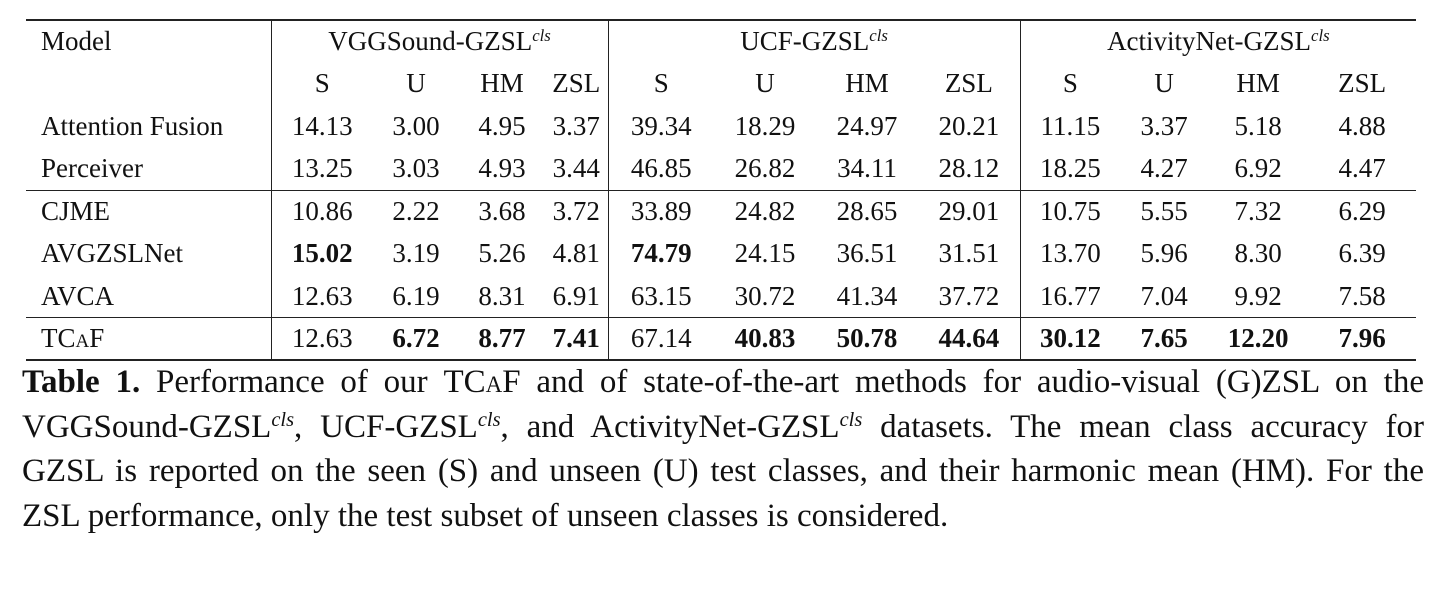 This screenshot has height=589, width=1444. Describe the element at coordinates (765, 125) in the screenshot. I see `value-cell: 18.29` at that location.